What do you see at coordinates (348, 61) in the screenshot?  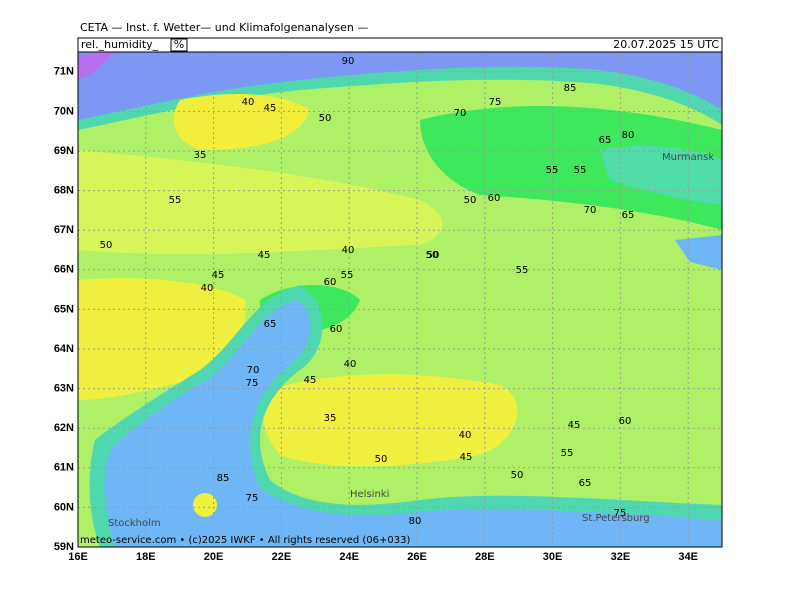 I see `contour-label: 90` at bounding box center [348, 61].